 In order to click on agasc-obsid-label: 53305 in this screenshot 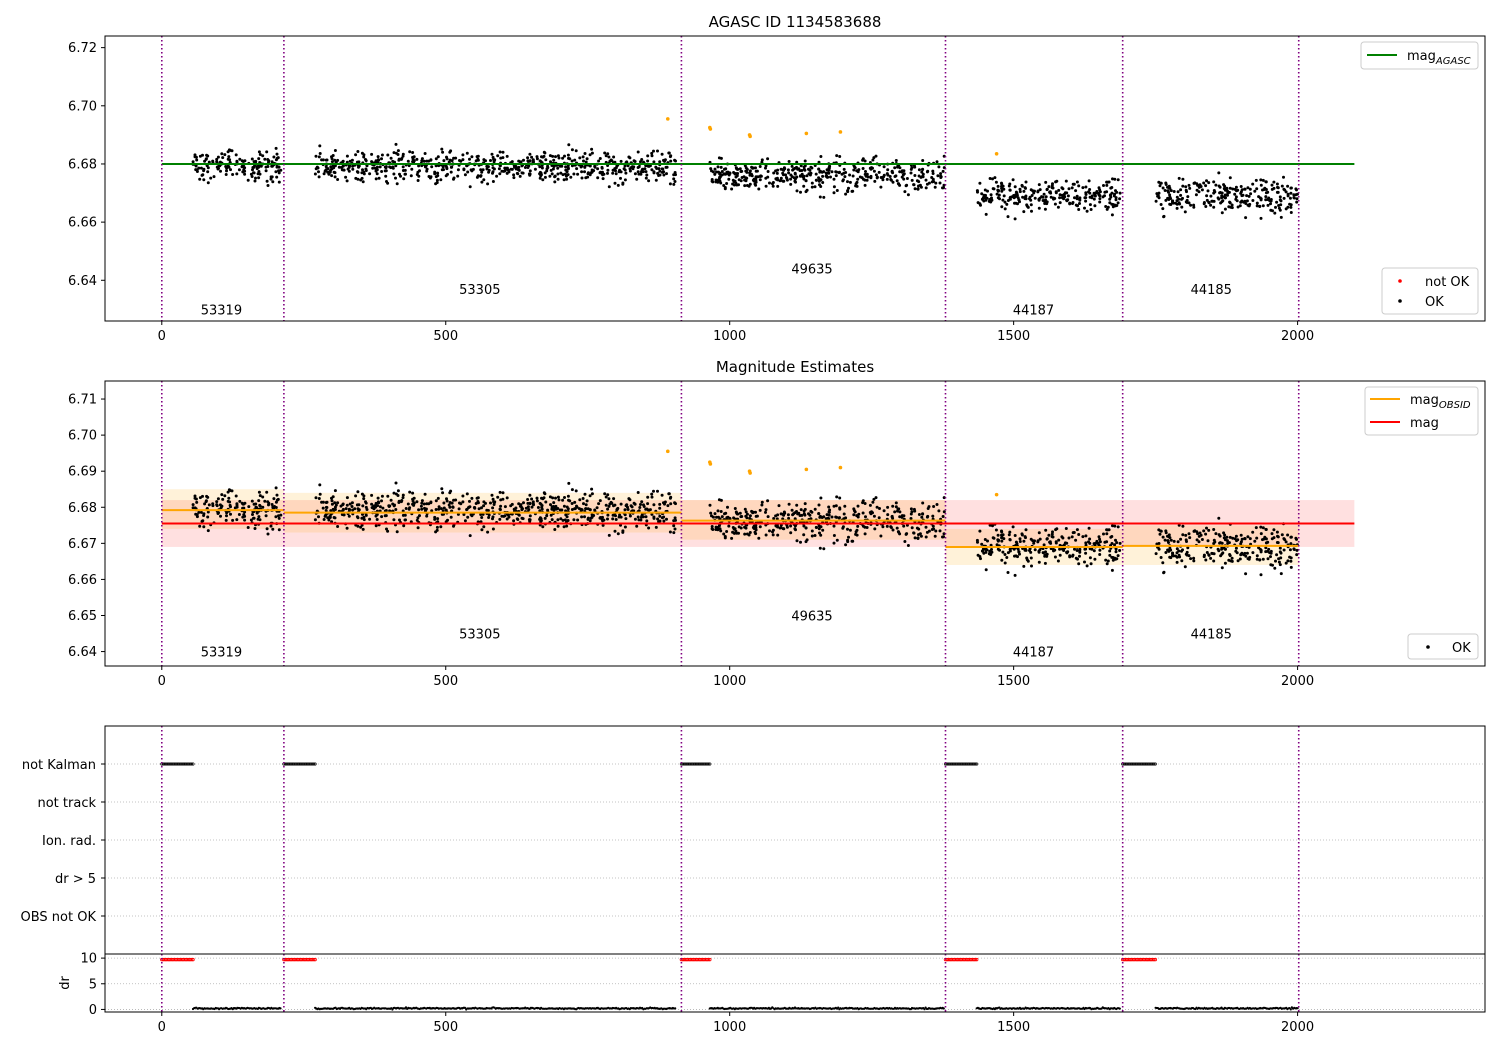, I will do `click(479, 290)`.